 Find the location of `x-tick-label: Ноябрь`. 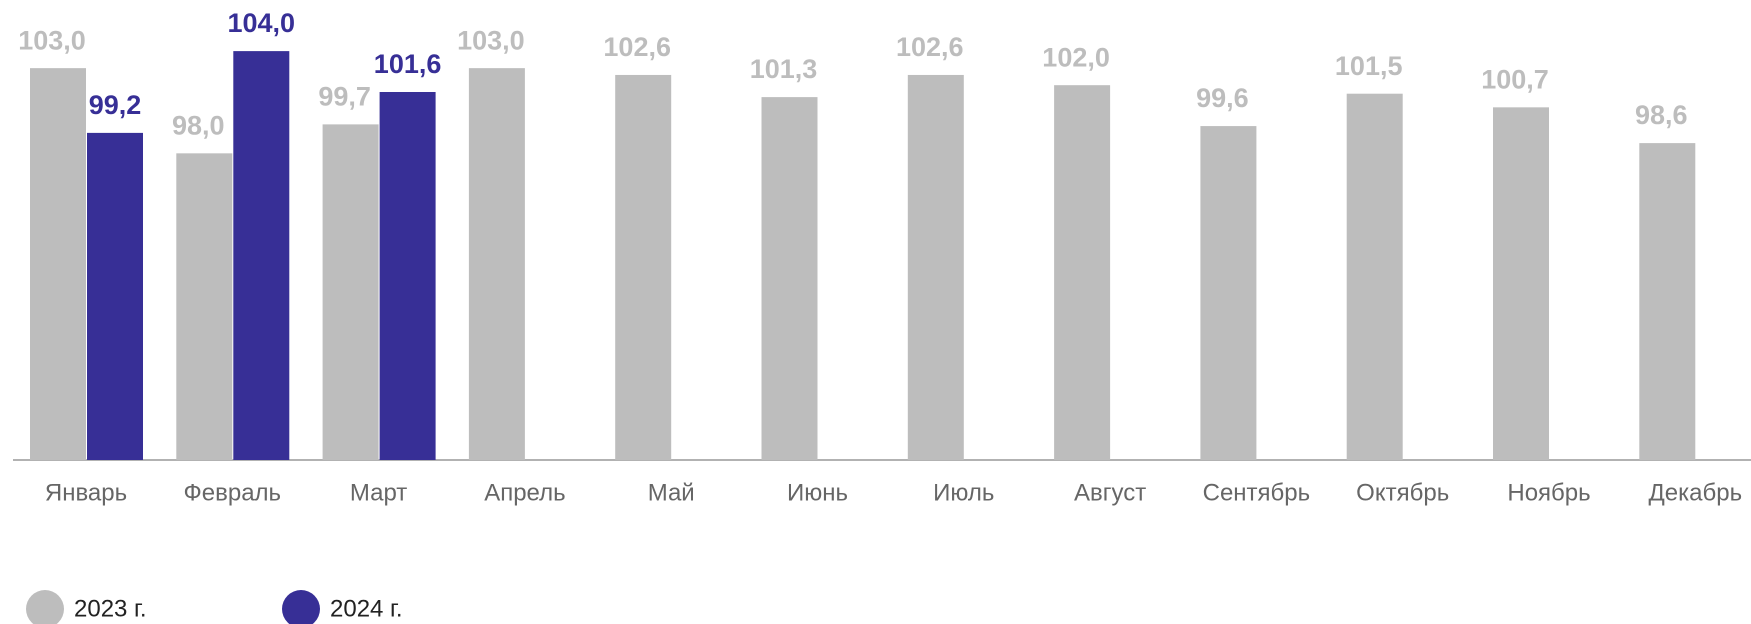

x-tick-label: Ноябрь is located at coordinates (1548, 492).